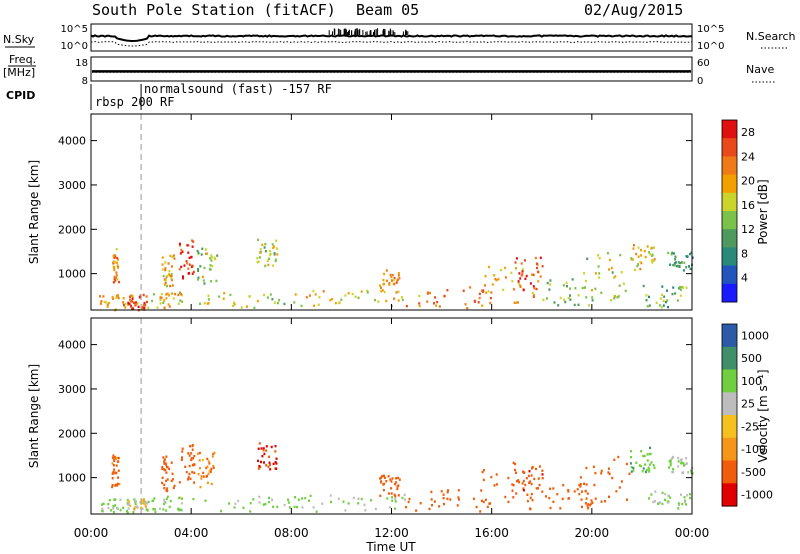  What do you see at coordinates (72, 185) in the screenshot?
I see `y-tick-label: 3000` at bounding box center [72, 185].